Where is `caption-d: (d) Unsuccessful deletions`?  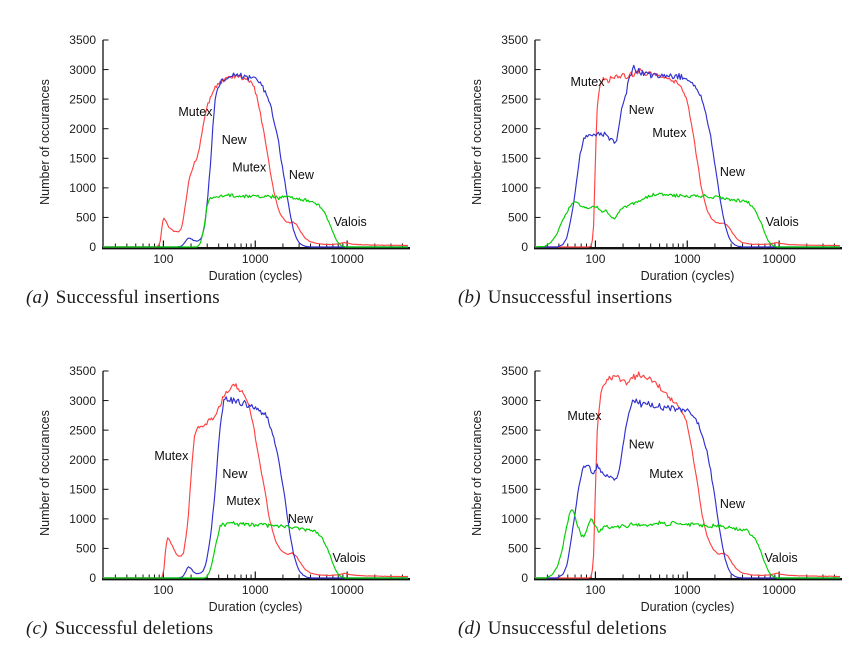
caption-d: (d) Unsuccessful deletions is located at coordinates (562, 629).